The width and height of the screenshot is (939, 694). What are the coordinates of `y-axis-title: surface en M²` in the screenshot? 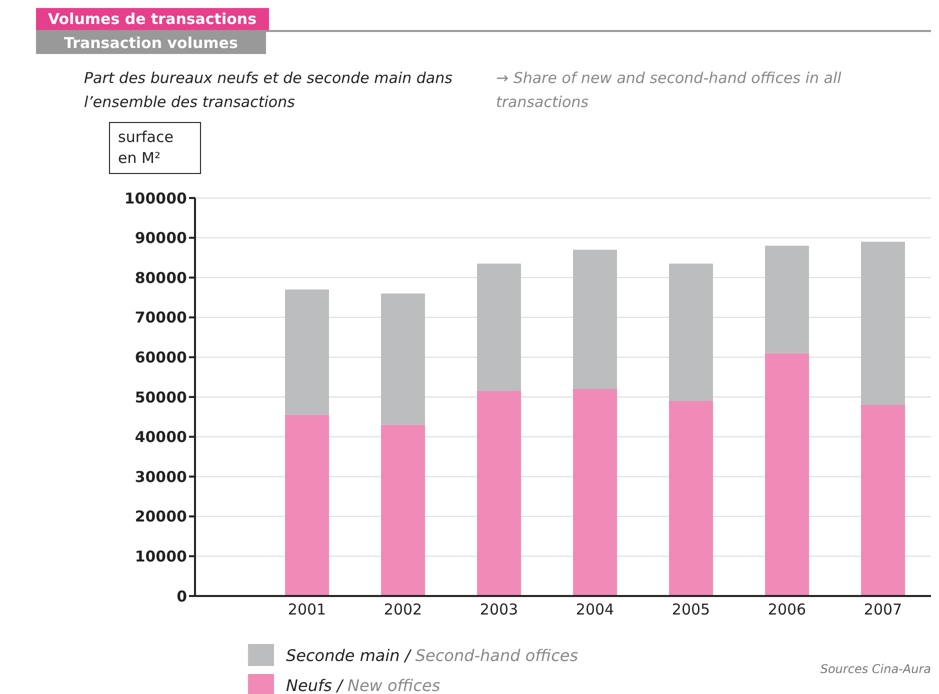 It's located at (155, 148).